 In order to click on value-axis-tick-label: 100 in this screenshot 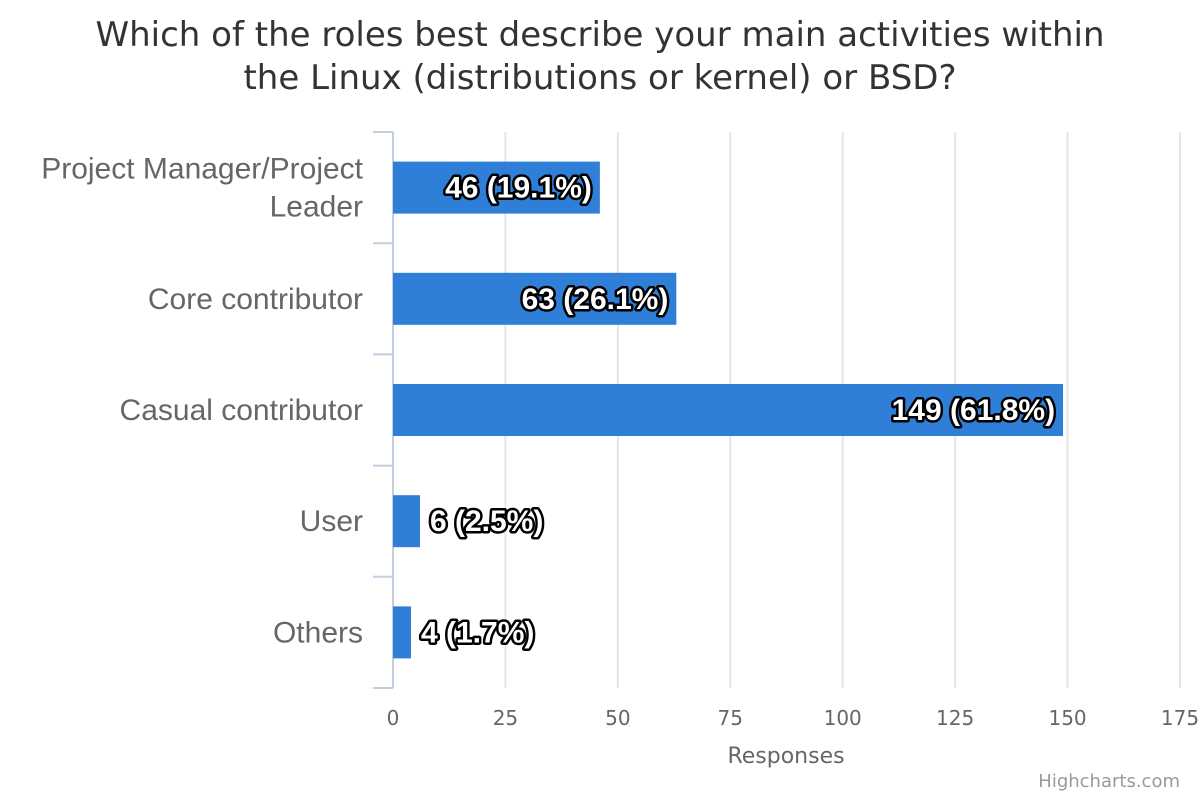, I will do `click(843, 718)`.